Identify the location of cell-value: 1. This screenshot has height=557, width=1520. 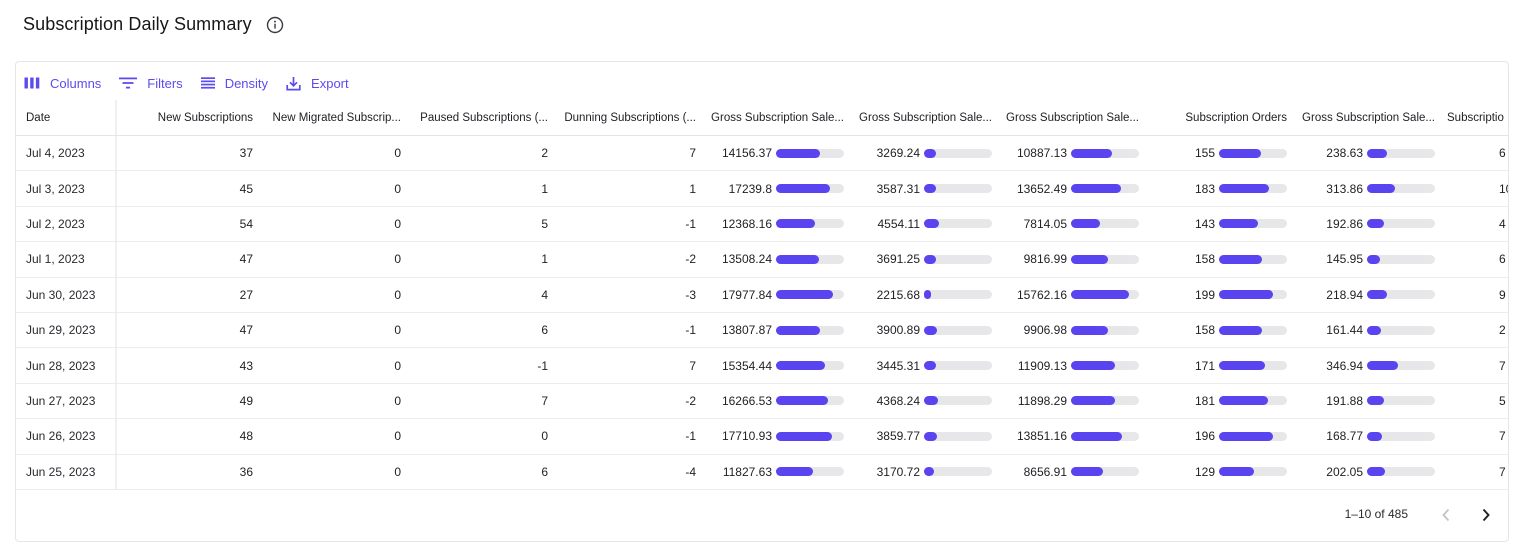
(544, 188).